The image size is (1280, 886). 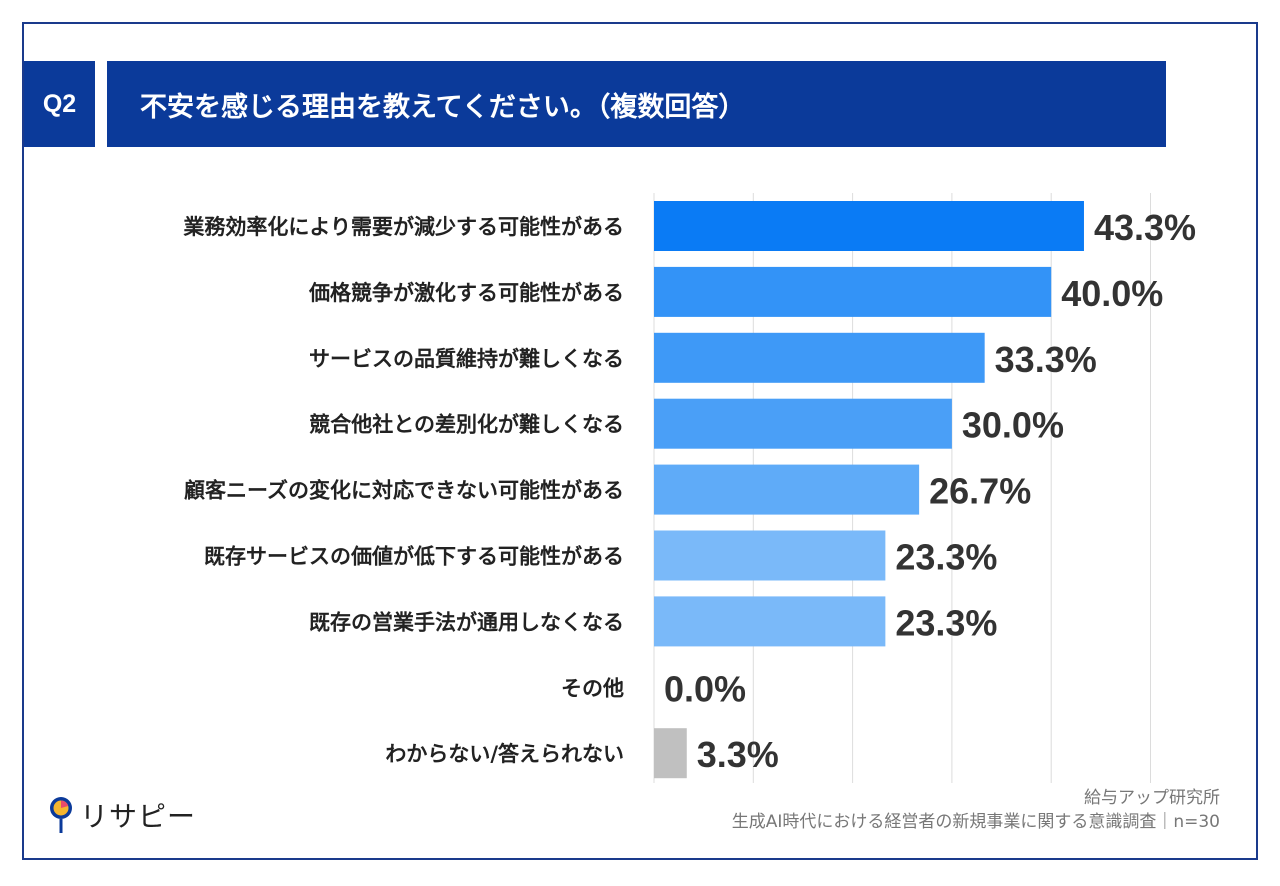 What do you see at coordinates (1046, 359) in the screenshot?
I see `value-label: 33.3%` at bounding box center [1046, 359].